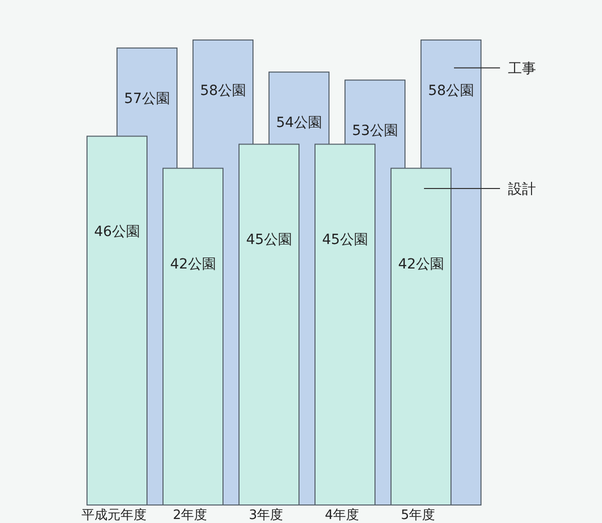 The width and height of the screenshot is (602, 523). Describe the element at coordinates (266, 515) in the screenshot. I see `x-tick-label: 3年度` at that location.